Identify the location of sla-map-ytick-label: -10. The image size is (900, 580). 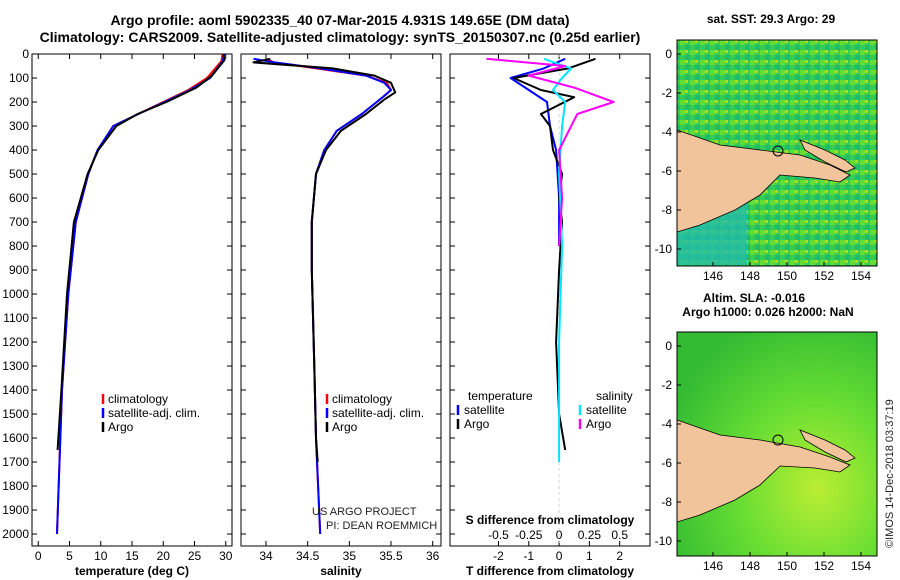
(664, 541).